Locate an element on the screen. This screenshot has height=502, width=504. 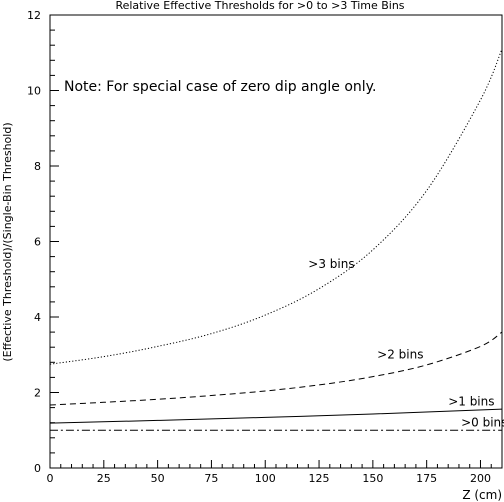
x-tick-label: 25 is located at coordinates (104, 478).